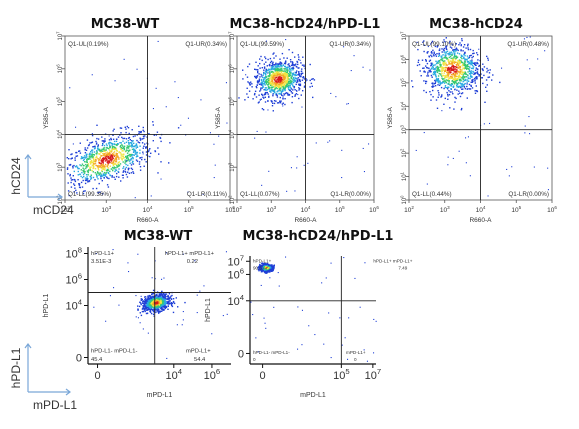 This screenshot has height=429, width=579. Describe the element at coordinates (231, 167) in the screenshot. I see `tick-label: 10³` at that location.